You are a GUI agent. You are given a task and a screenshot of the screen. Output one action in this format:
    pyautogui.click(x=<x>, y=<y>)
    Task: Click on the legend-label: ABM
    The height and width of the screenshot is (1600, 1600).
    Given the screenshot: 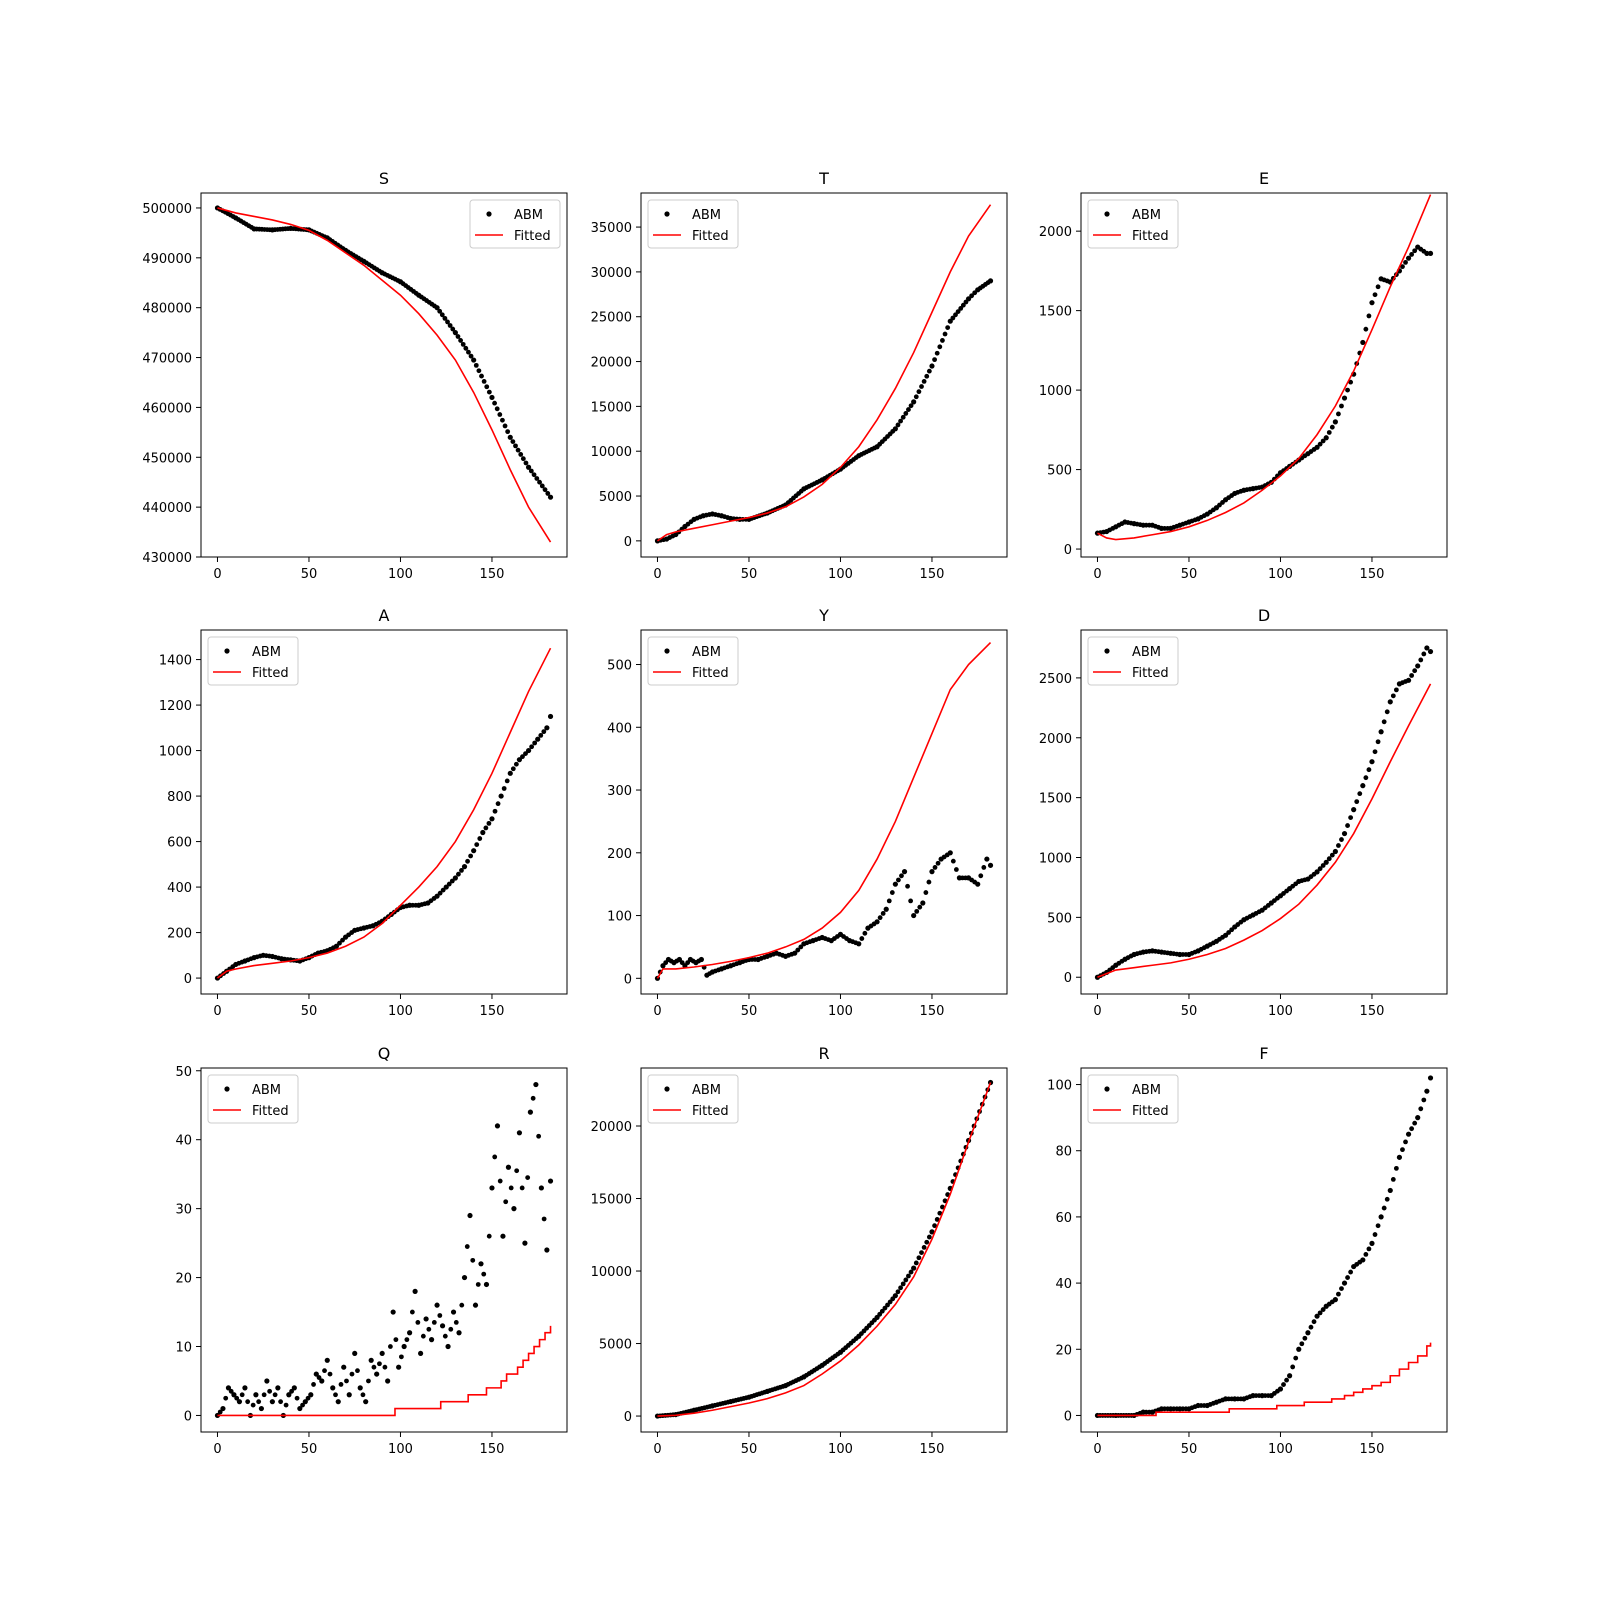 What is the action you would take?
    pyautogui.click(x=1146, y=215)
    